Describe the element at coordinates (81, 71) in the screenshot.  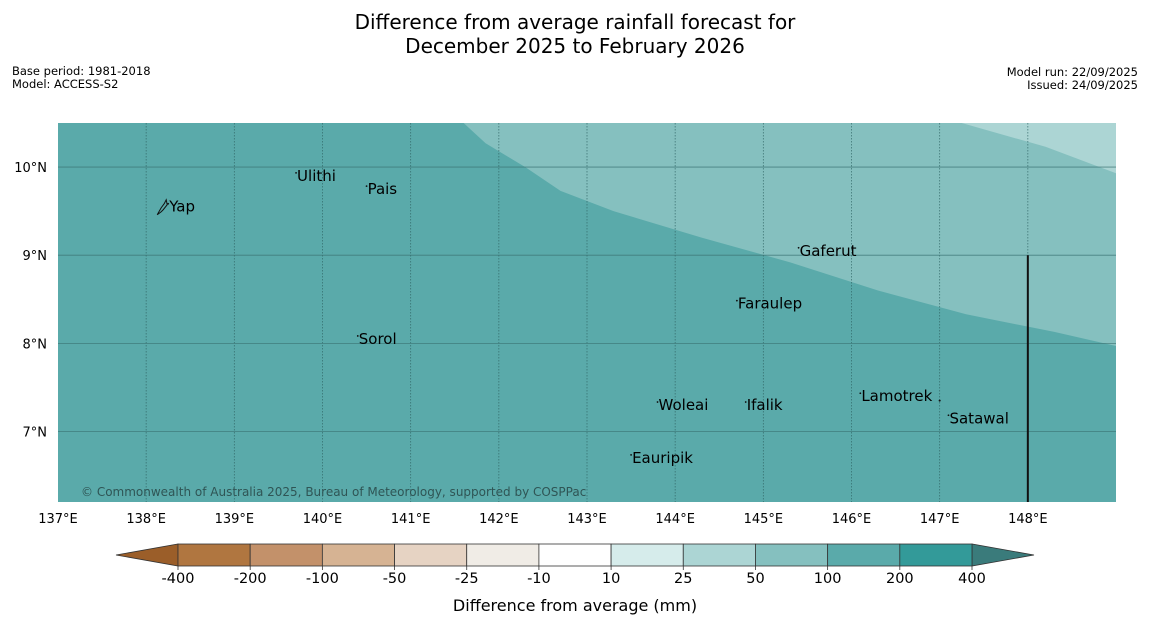
I see `base-period: Base period: 1981-2018` at that location.